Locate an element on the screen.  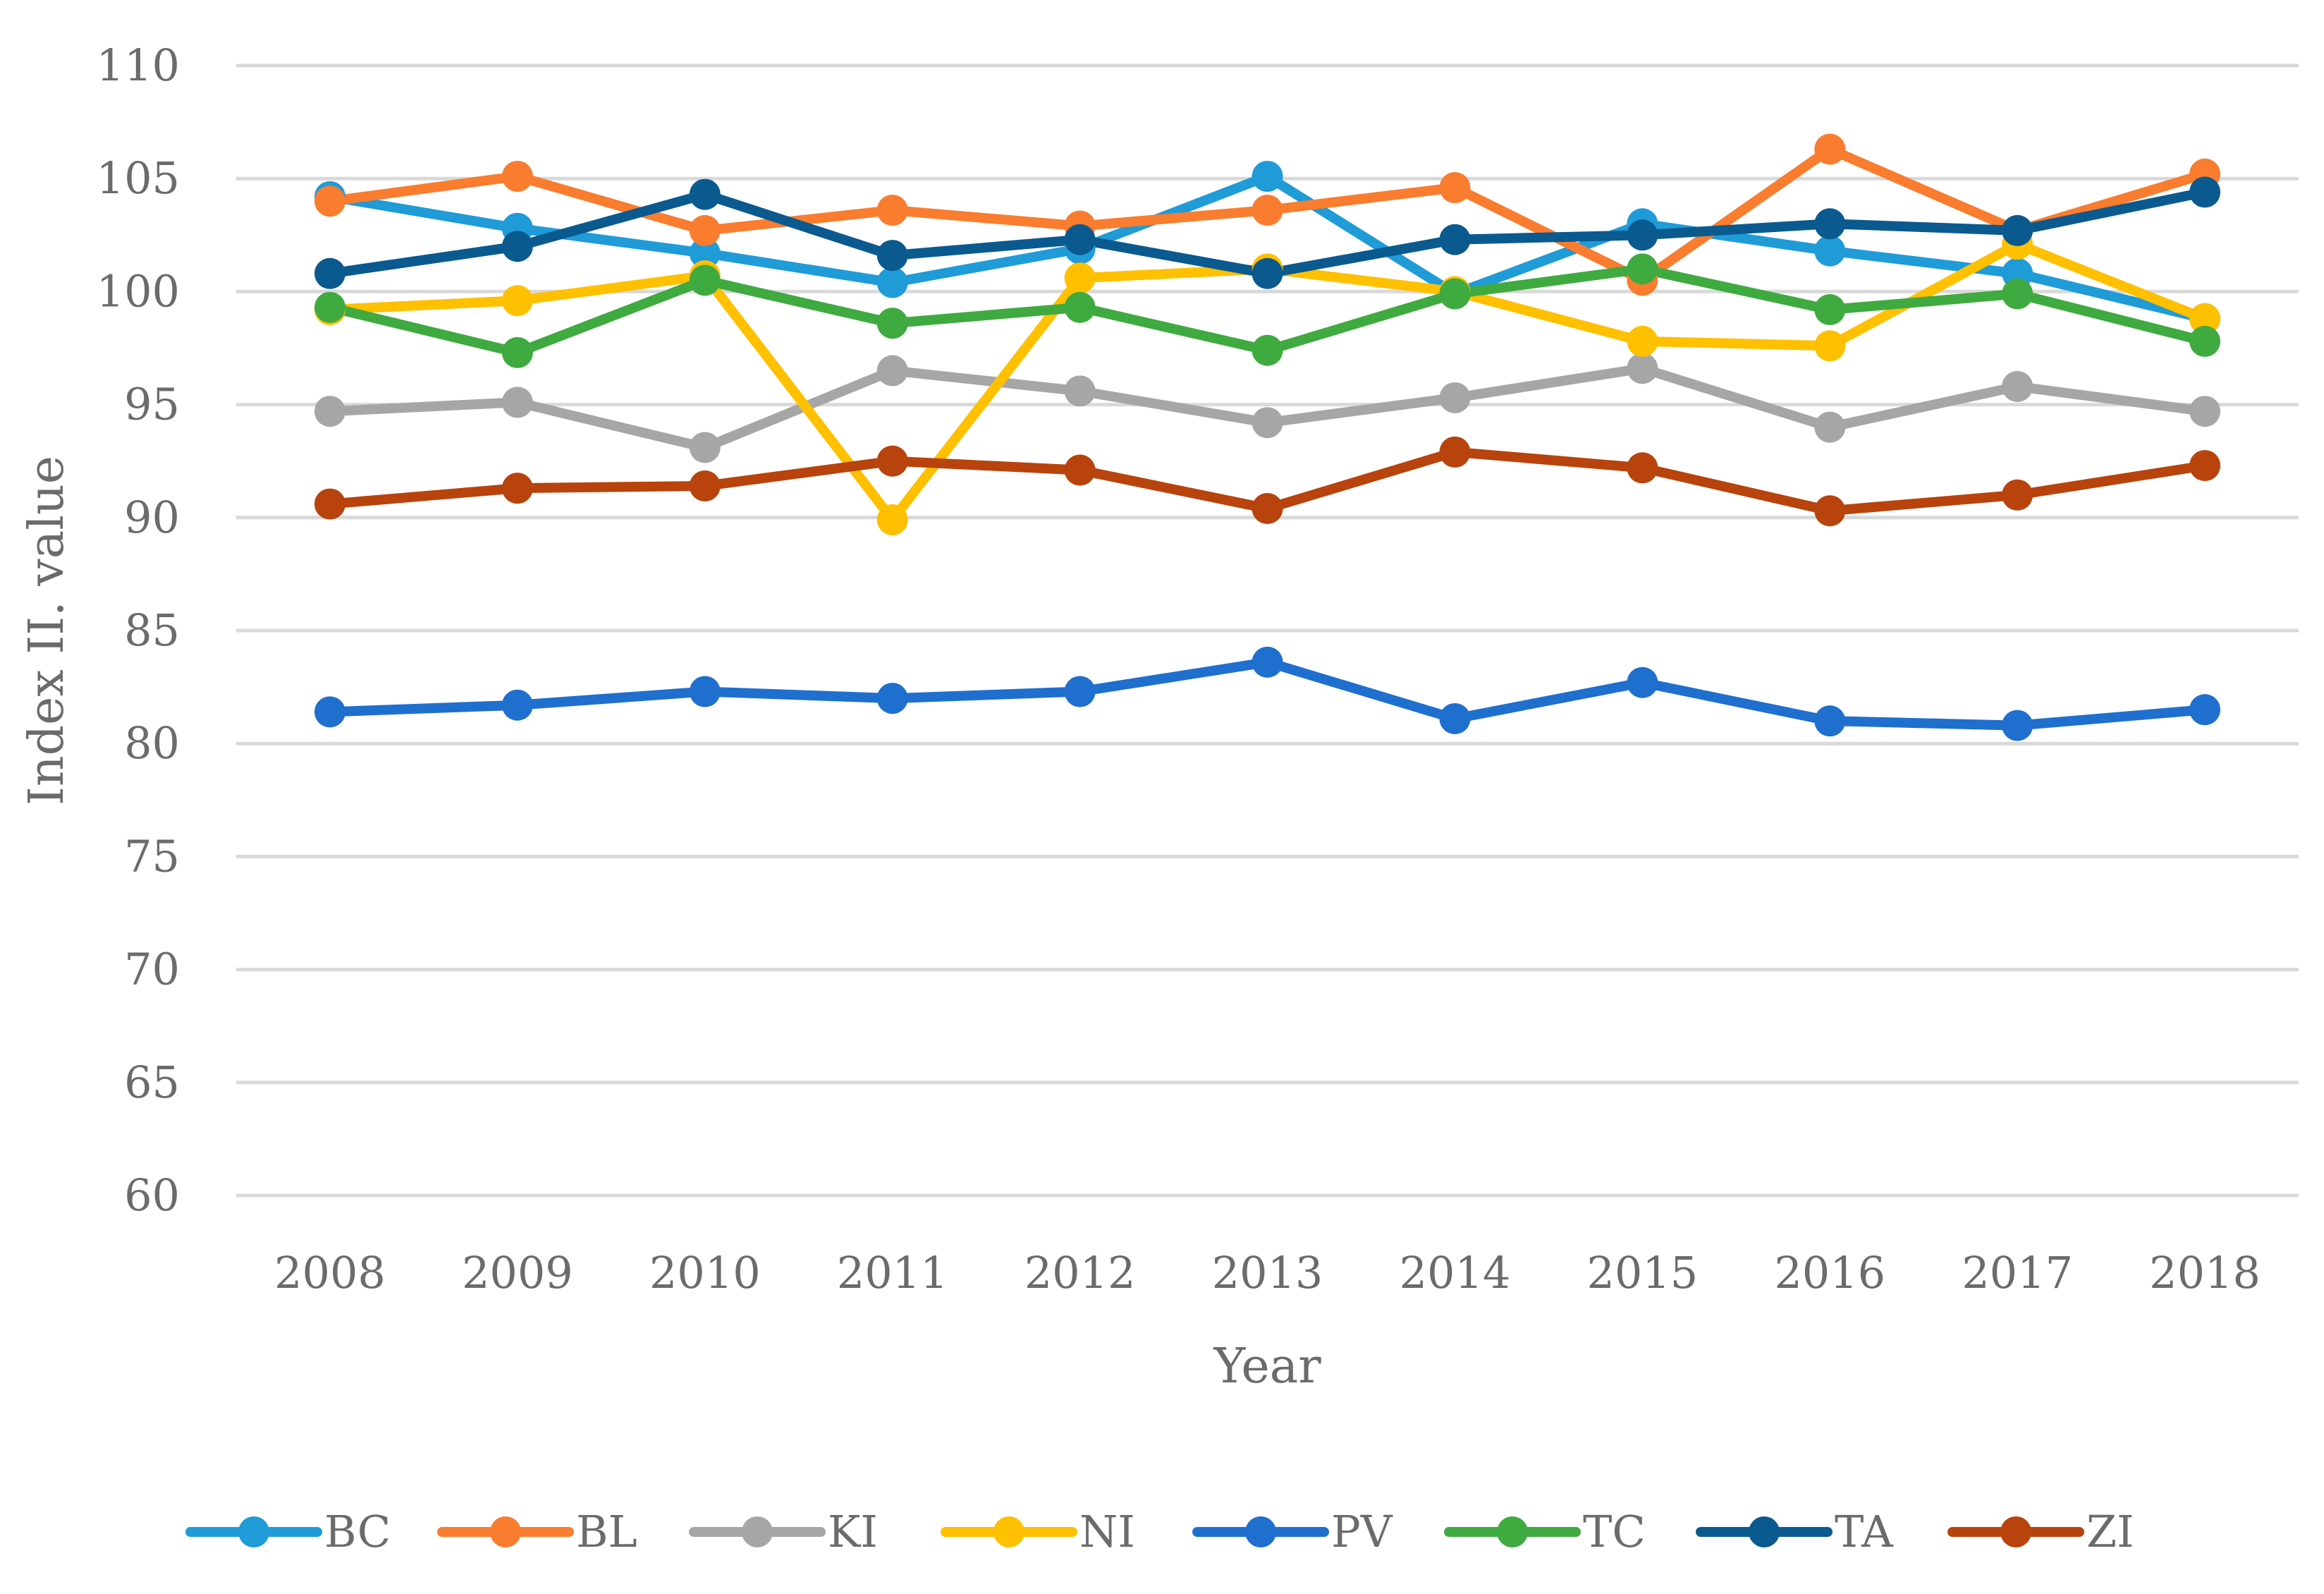
y-tick-label: 80 is located at coordinates (152, 743).